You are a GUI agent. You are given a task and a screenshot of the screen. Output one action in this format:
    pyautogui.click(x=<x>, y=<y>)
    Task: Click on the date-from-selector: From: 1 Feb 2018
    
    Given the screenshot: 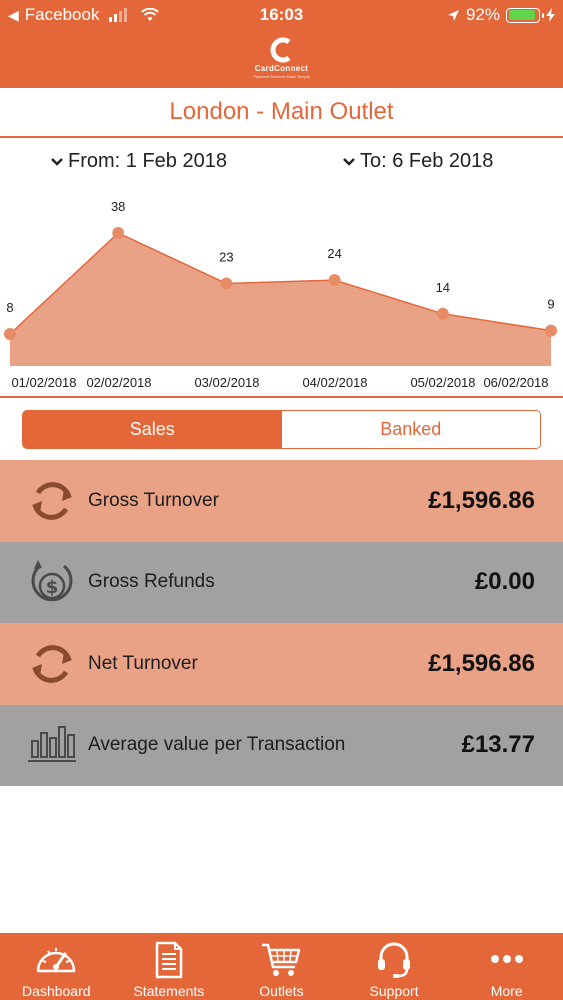 What is the action you would take?
    pyautogui.click(x=138, y=161)
    